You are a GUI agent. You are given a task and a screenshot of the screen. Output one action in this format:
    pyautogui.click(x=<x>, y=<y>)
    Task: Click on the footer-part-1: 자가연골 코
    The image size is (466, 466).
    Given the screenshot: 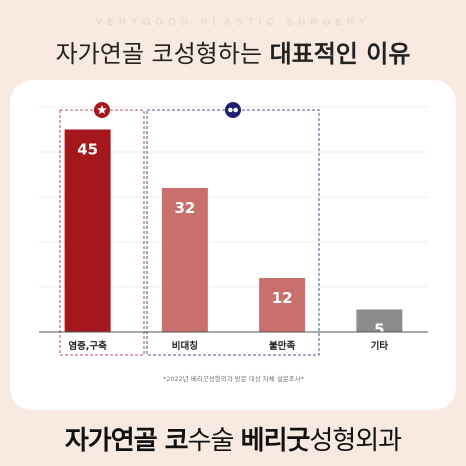 What is the action you would take?
    pyautogui.click(x=126, y=441)
    